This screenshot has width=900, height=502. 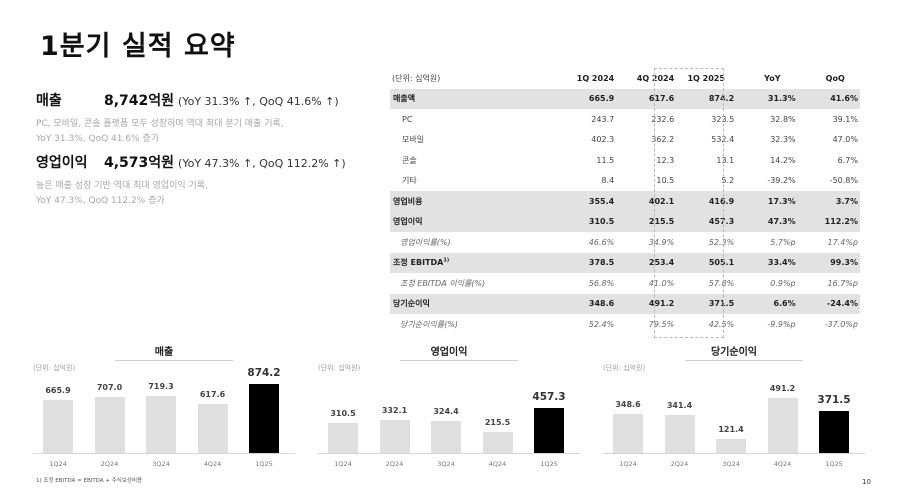 What do you see at coordinates (721, 324) in the screenshot?
I see `table-cell: 42.5%` at bounding box center [721, 324].